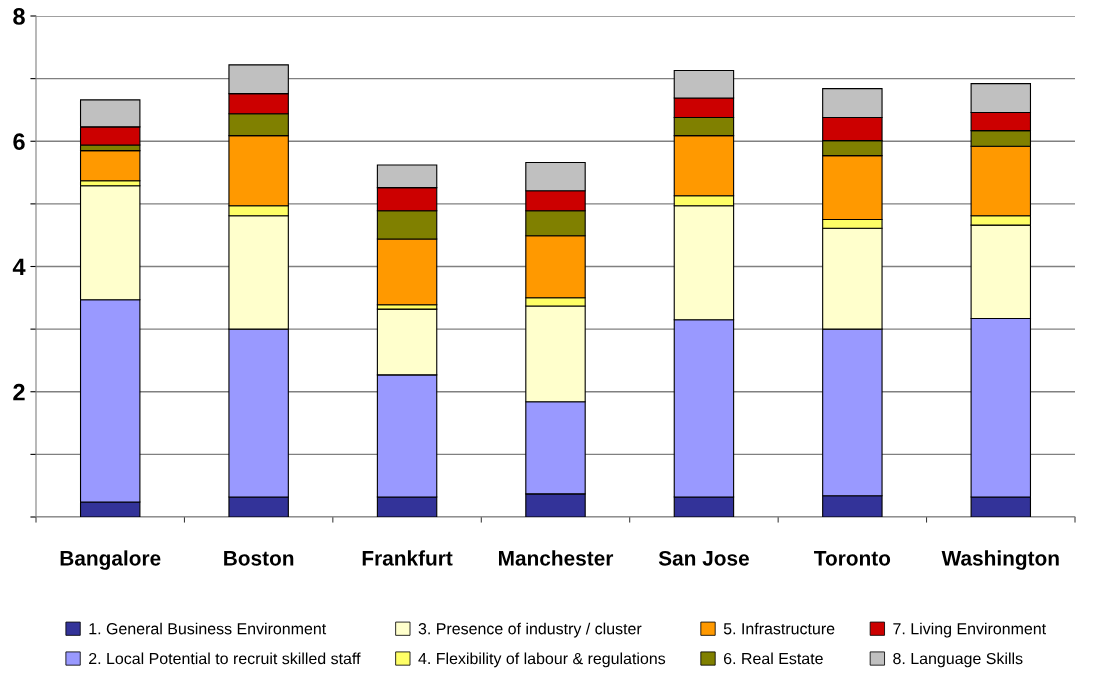 The height and width of the screenshot is (679, 1112). I want to click on x-tick-label: Frankfurt, so click(407, 558).